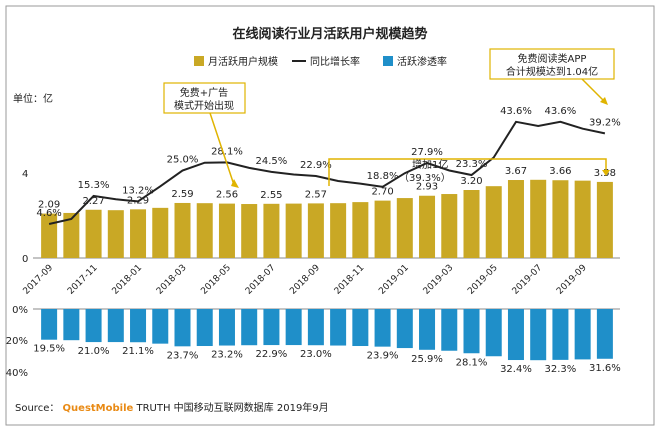  What do you see at coordinates (483, 280) in the screenshot?
I see `x-tick-label: 2019-05` at bounding box center [483, 280].